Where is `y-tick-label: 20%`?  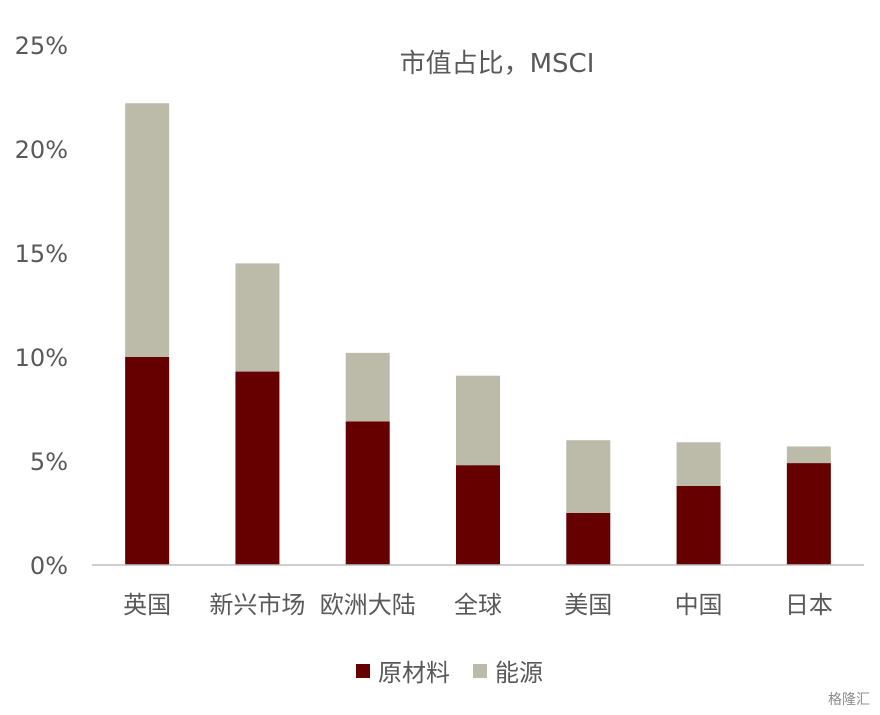 y-tick-label: 20% is located at coordinates (41, 150).